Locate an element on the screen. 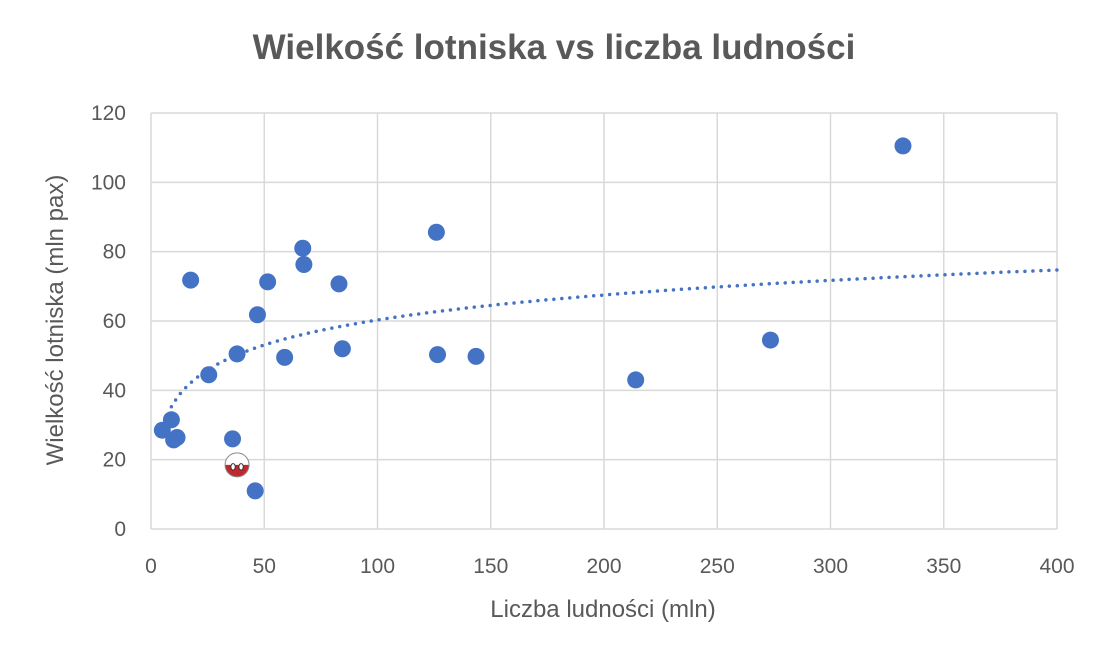 This screenshot has height=661, width=1108. x-tick-label: 400 is located at coordinates (1056, 566).